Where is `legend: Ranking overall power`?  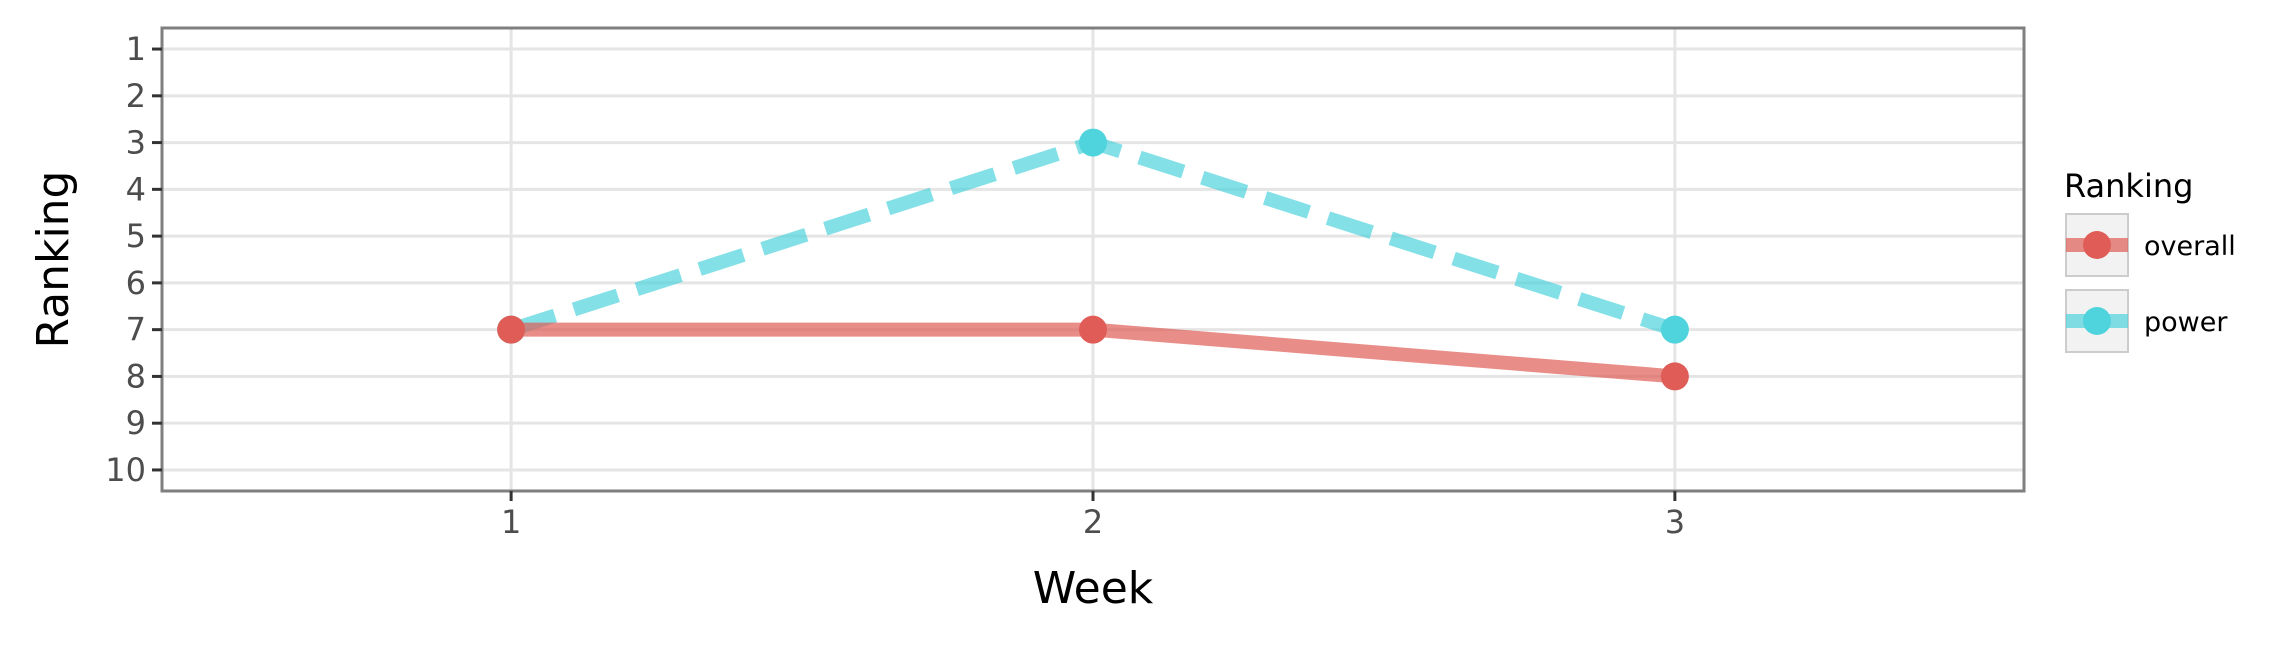 legend: Ranking overall power is located at coordinates (2150, 260).